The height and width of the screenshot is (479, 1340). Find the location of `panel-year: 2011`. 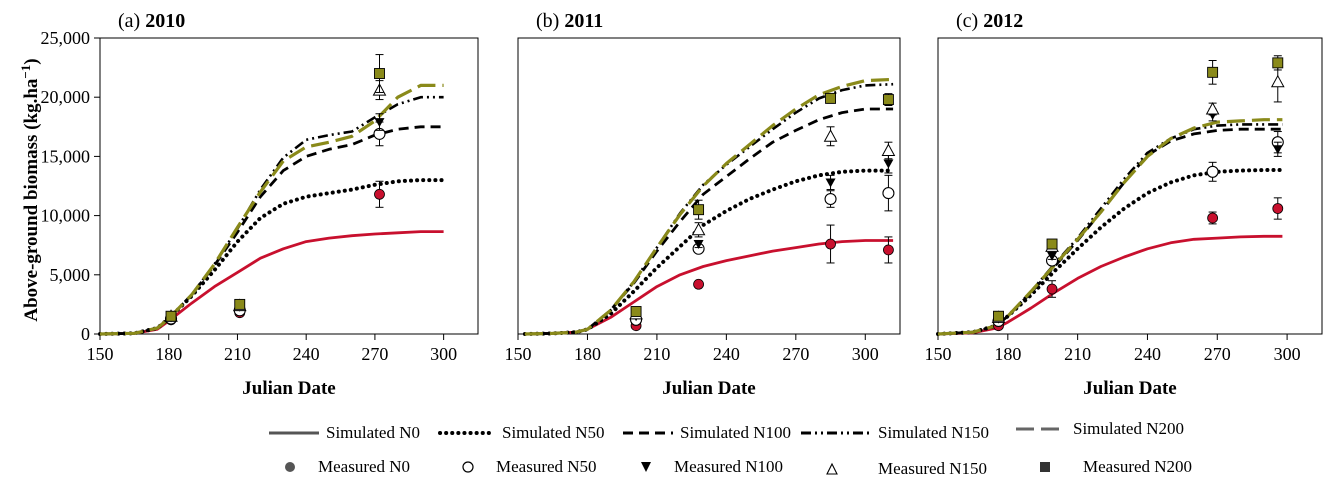

panel-year: 2011 is located at coordinates (583, 21).